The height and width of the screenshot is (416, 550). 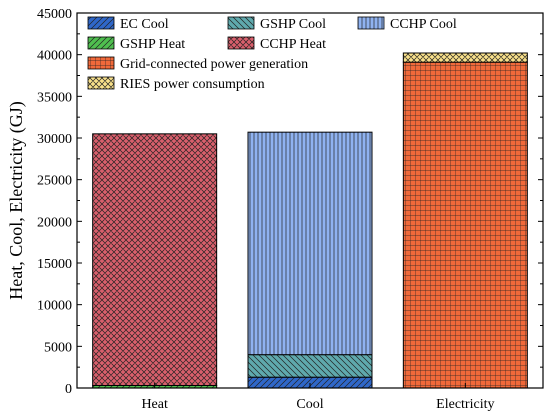 I want to click on y-tick-label: 35000, so click(x=54, y=97).